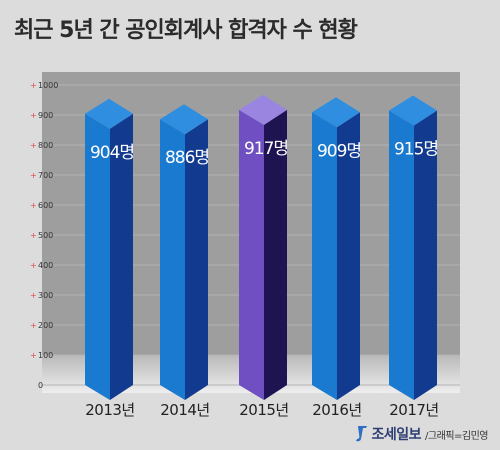  What do you see at coordinates (339, 151) in the screenshot?
I see `bar-value-label: 909명` at bounding box center [339, 151].